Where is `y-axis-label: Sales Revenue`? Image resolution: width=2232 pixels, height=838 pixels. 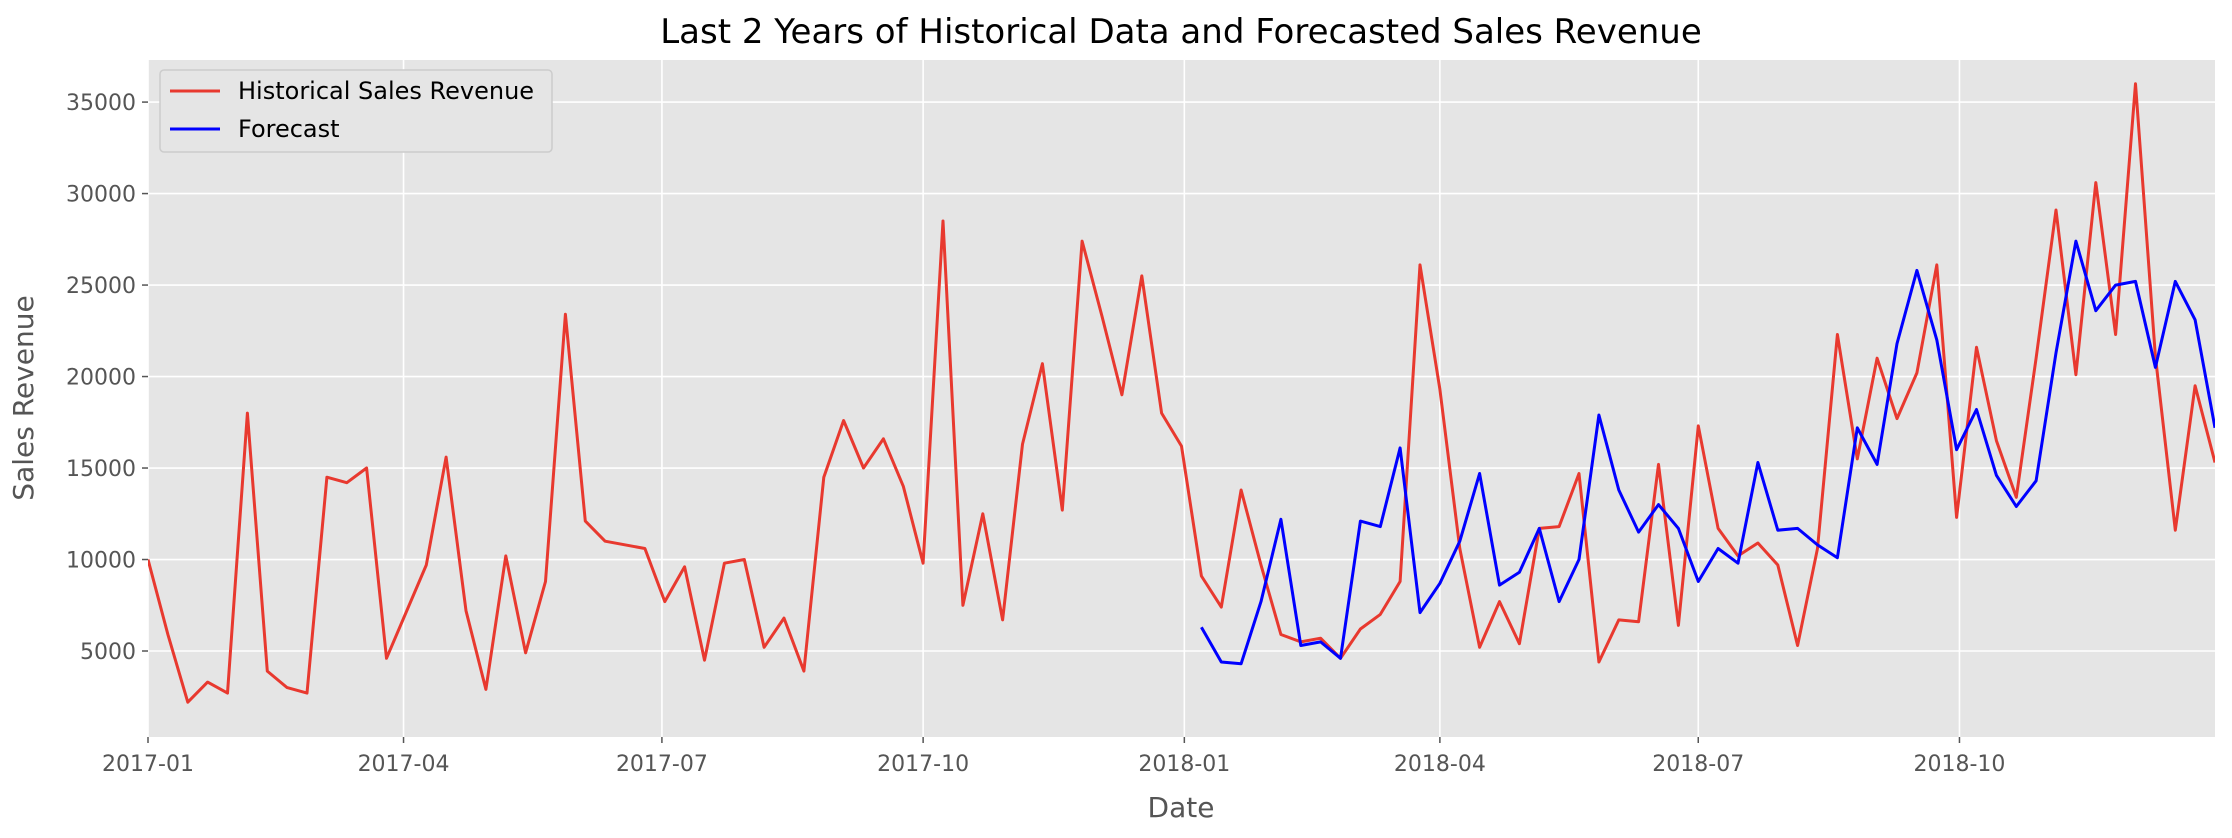 y-axis-label: Sales Revenue is located at coordinates (23, 397).